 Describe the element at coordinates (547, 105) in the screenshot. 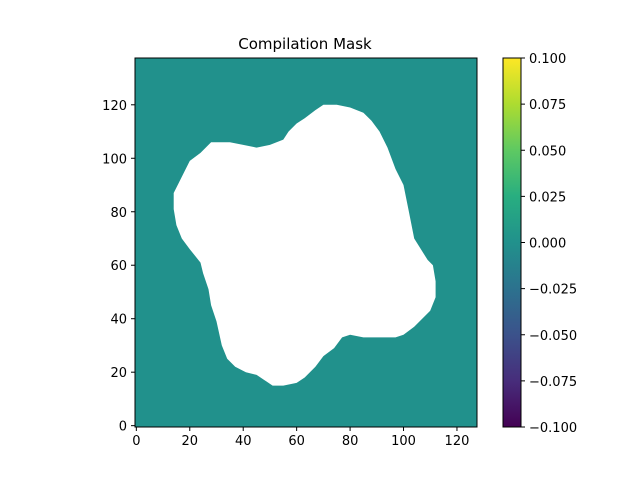

I see `colorbar-tick-label: 0.075` at that location.